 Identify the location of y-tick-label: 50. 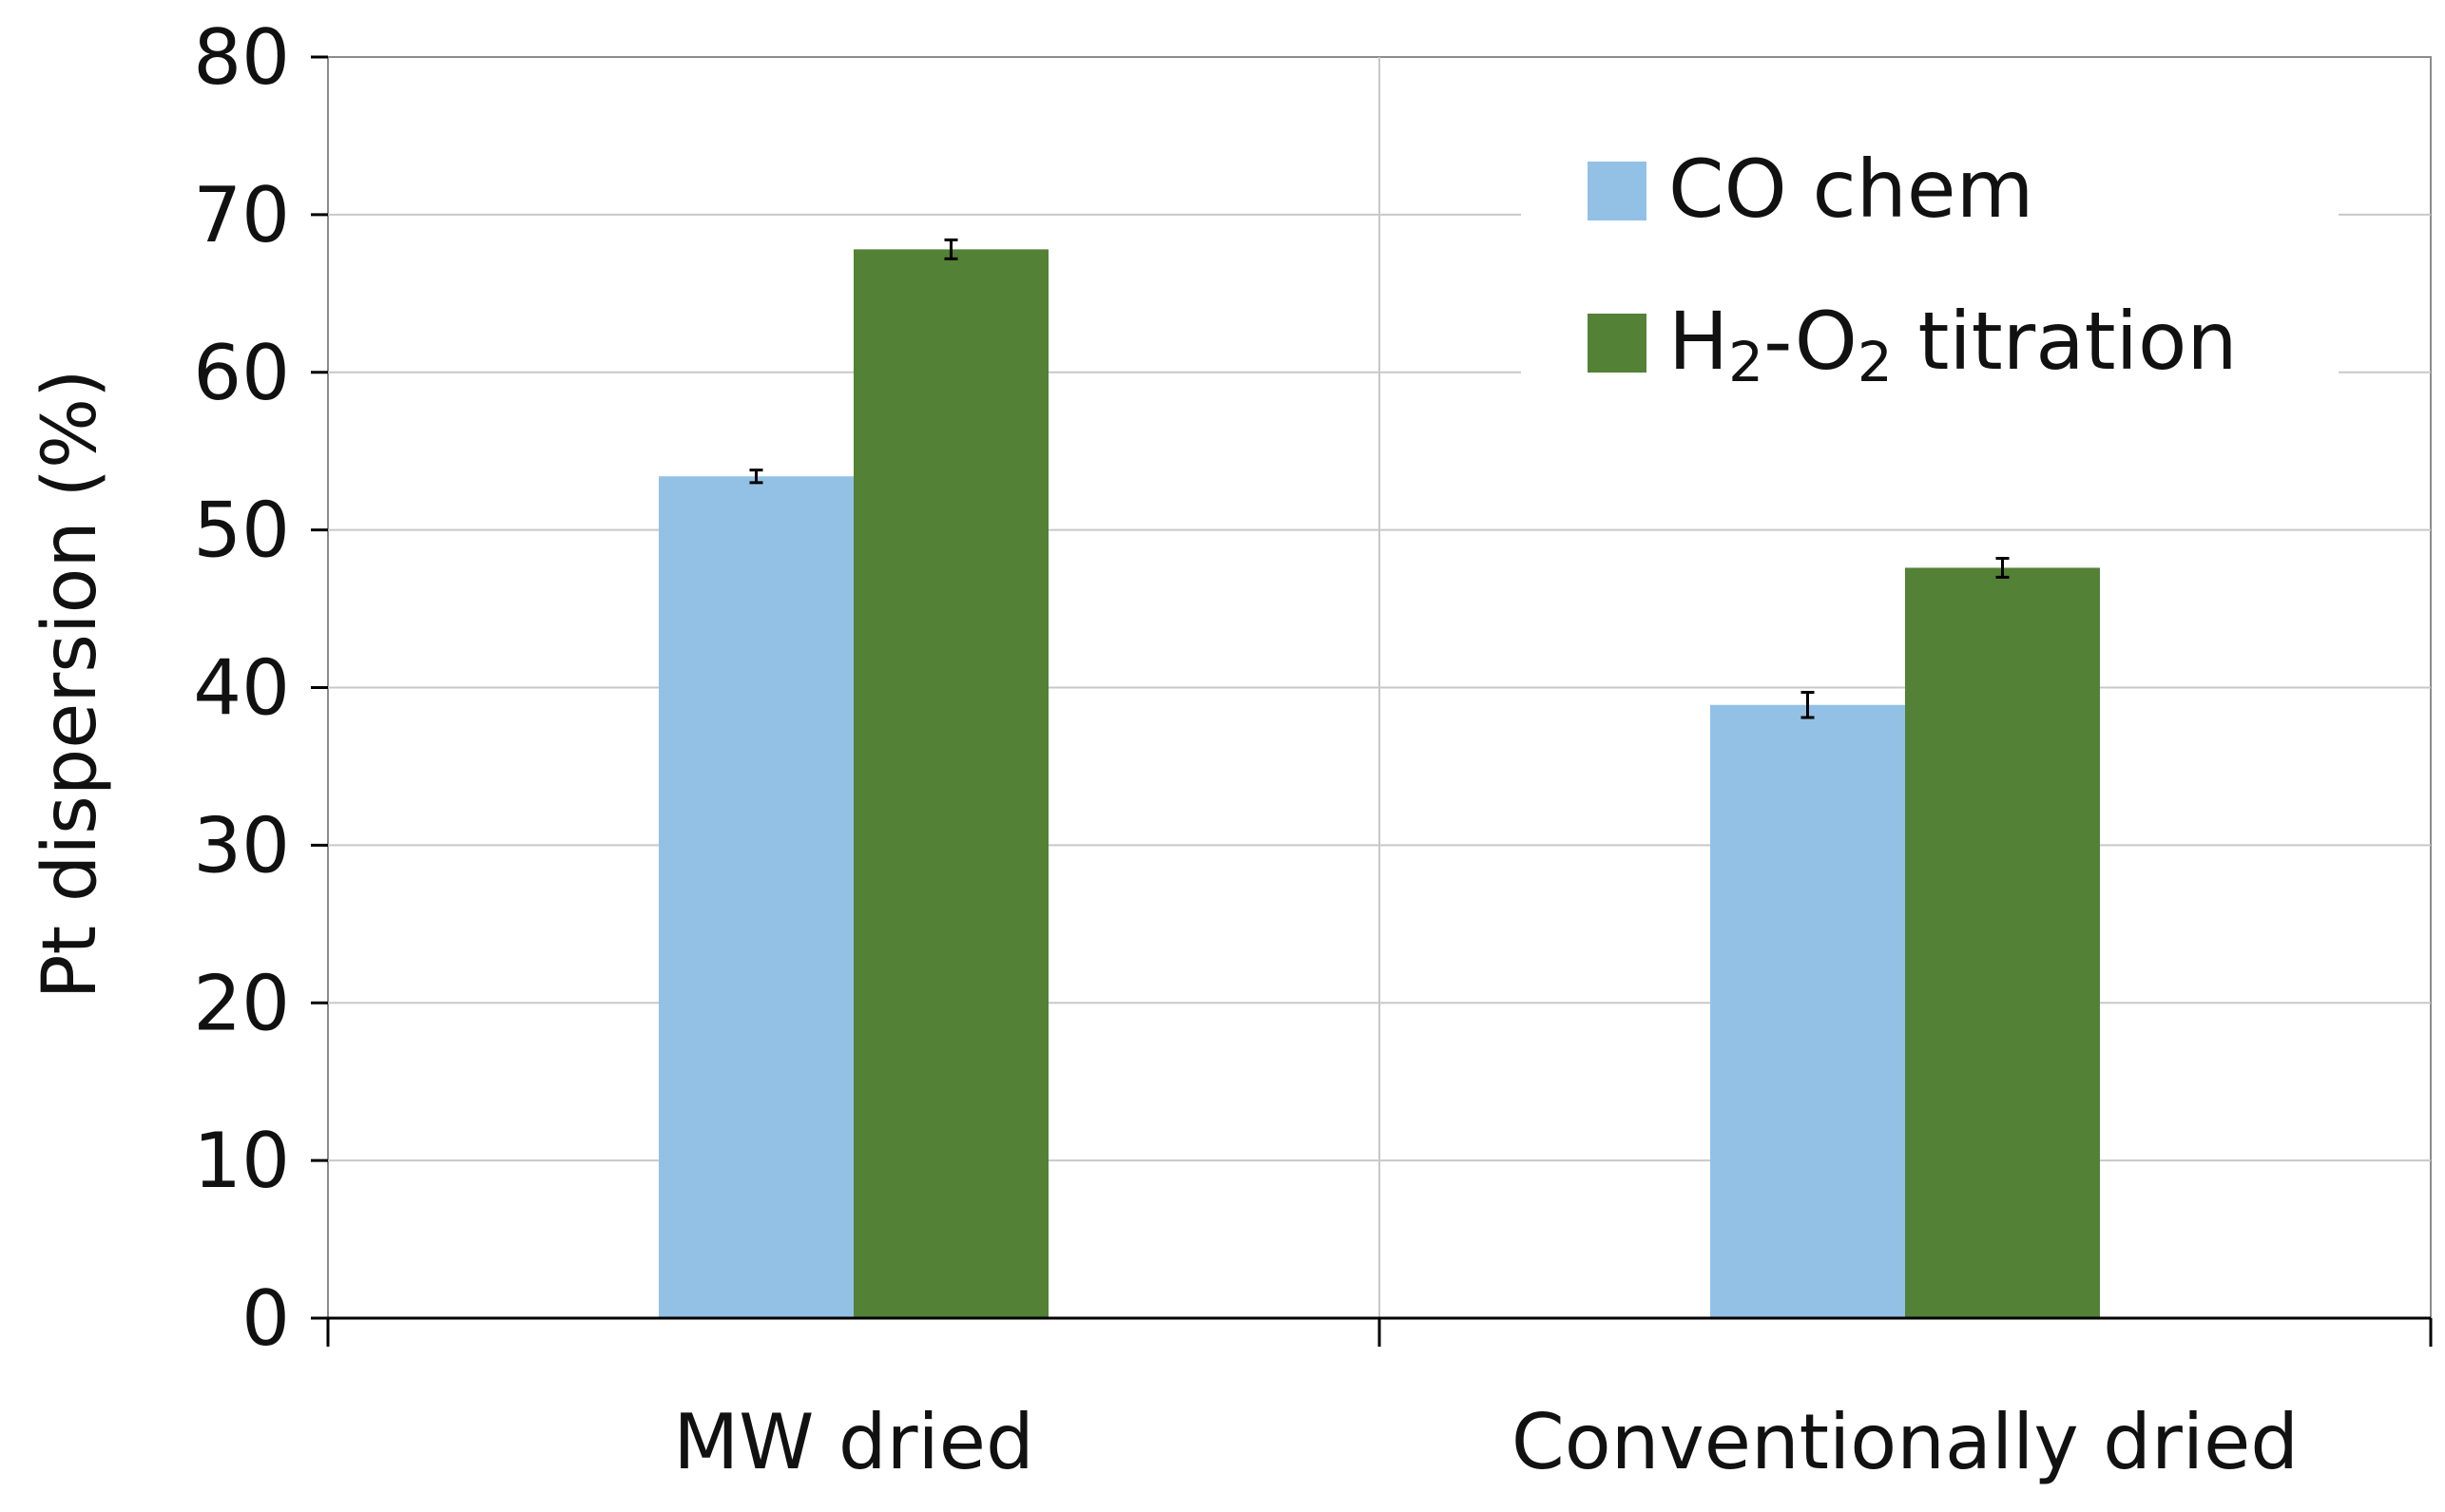
(242, 531).